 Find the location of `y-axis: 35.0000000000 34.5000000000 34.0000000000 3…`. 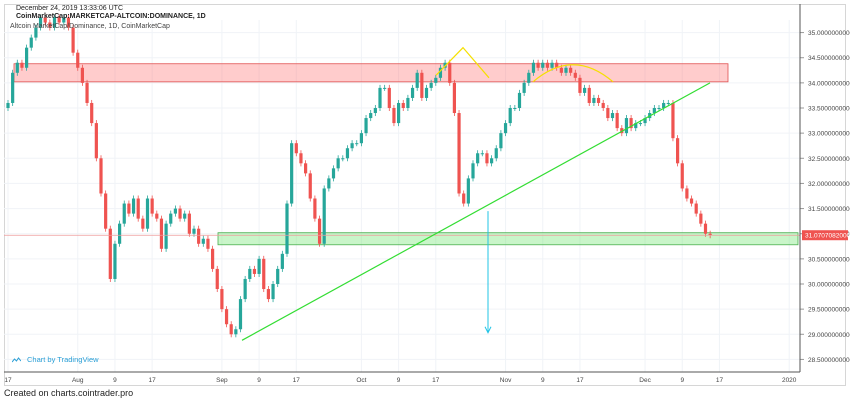

y-axis: 35.0000000000 34.5000000000 34.0000000000 3… is located at coordinates (824, 188).